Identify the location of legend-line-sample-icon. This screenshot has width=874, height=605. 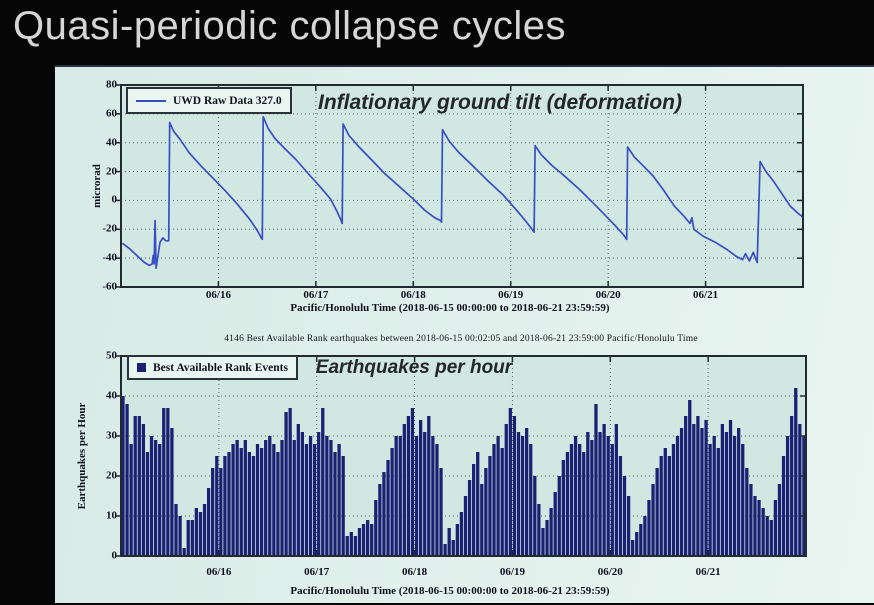
(151, 100).